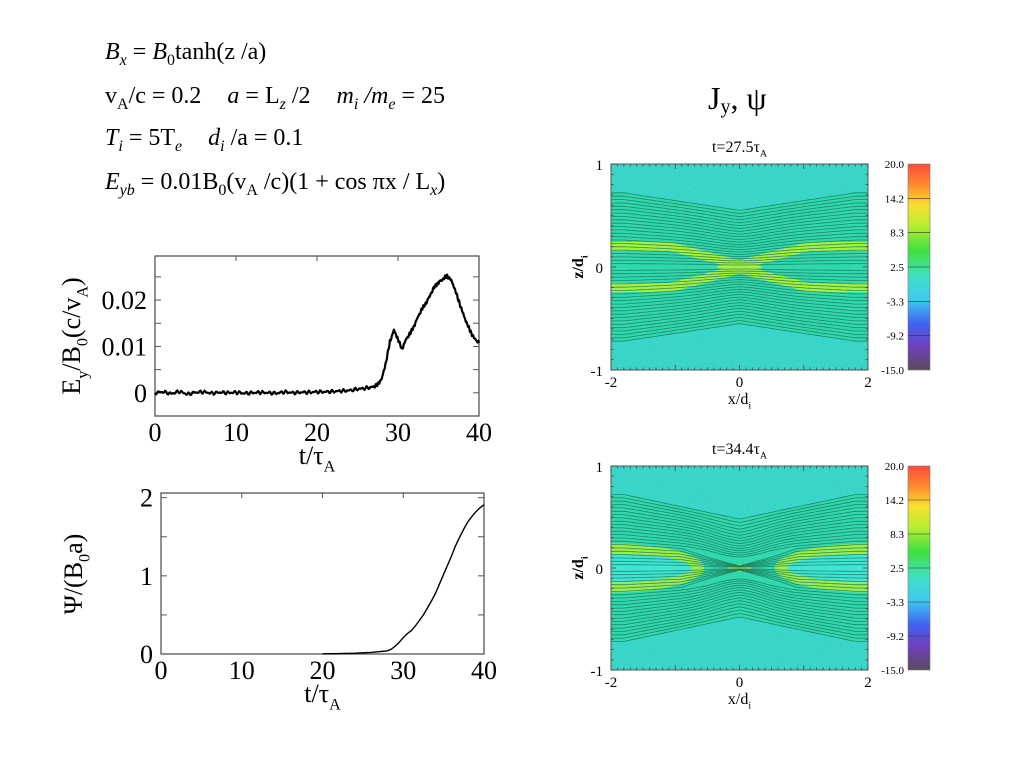 This screenshot has height=768, width=1024. What do you see at coordinates (740, 149) in the screenshot?
I see `plot-title: t=27.5τA` at bounding box center [740, 149].